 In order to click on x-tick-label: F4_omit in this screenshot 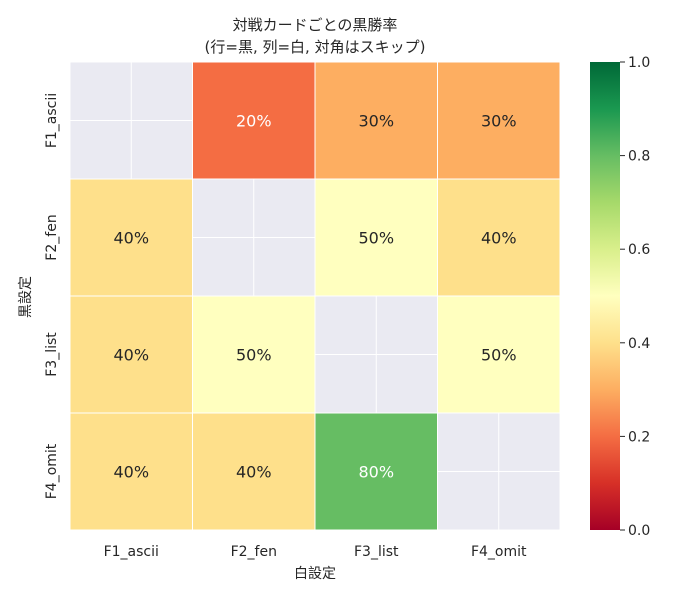, I will do `click(499, 552)`.